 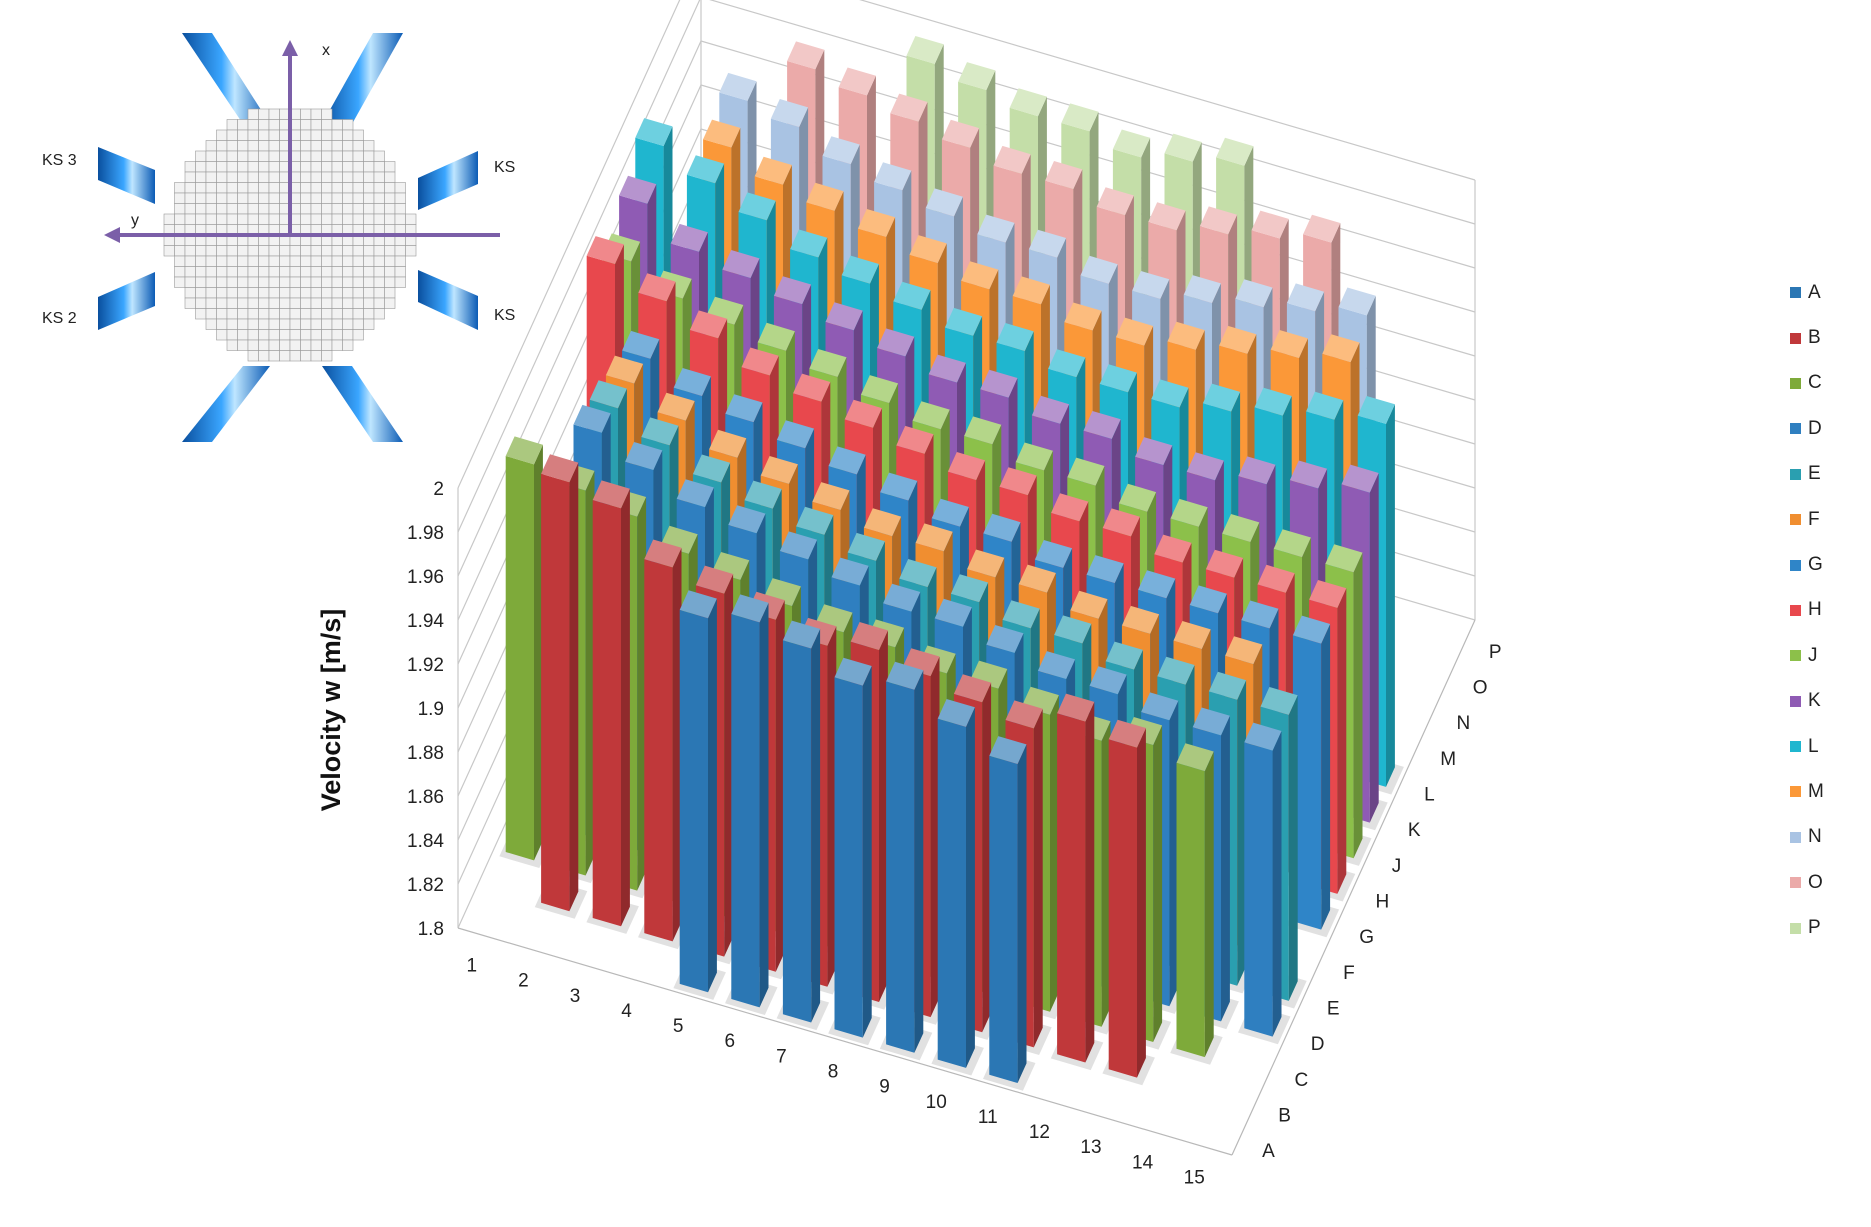 I want to click on inset-y-arrow-icon, so click(x=112, y=235).